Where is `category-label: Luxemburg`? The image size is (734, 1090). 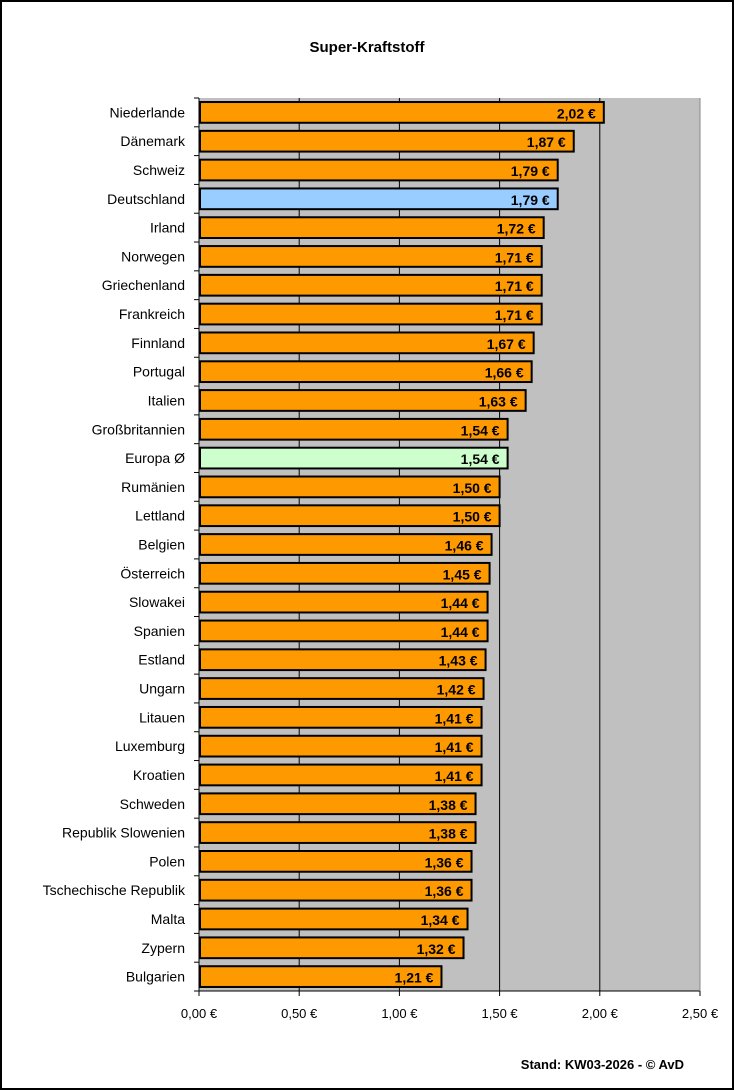
category-label: Luxemburg is located at coordinates (150, 746).